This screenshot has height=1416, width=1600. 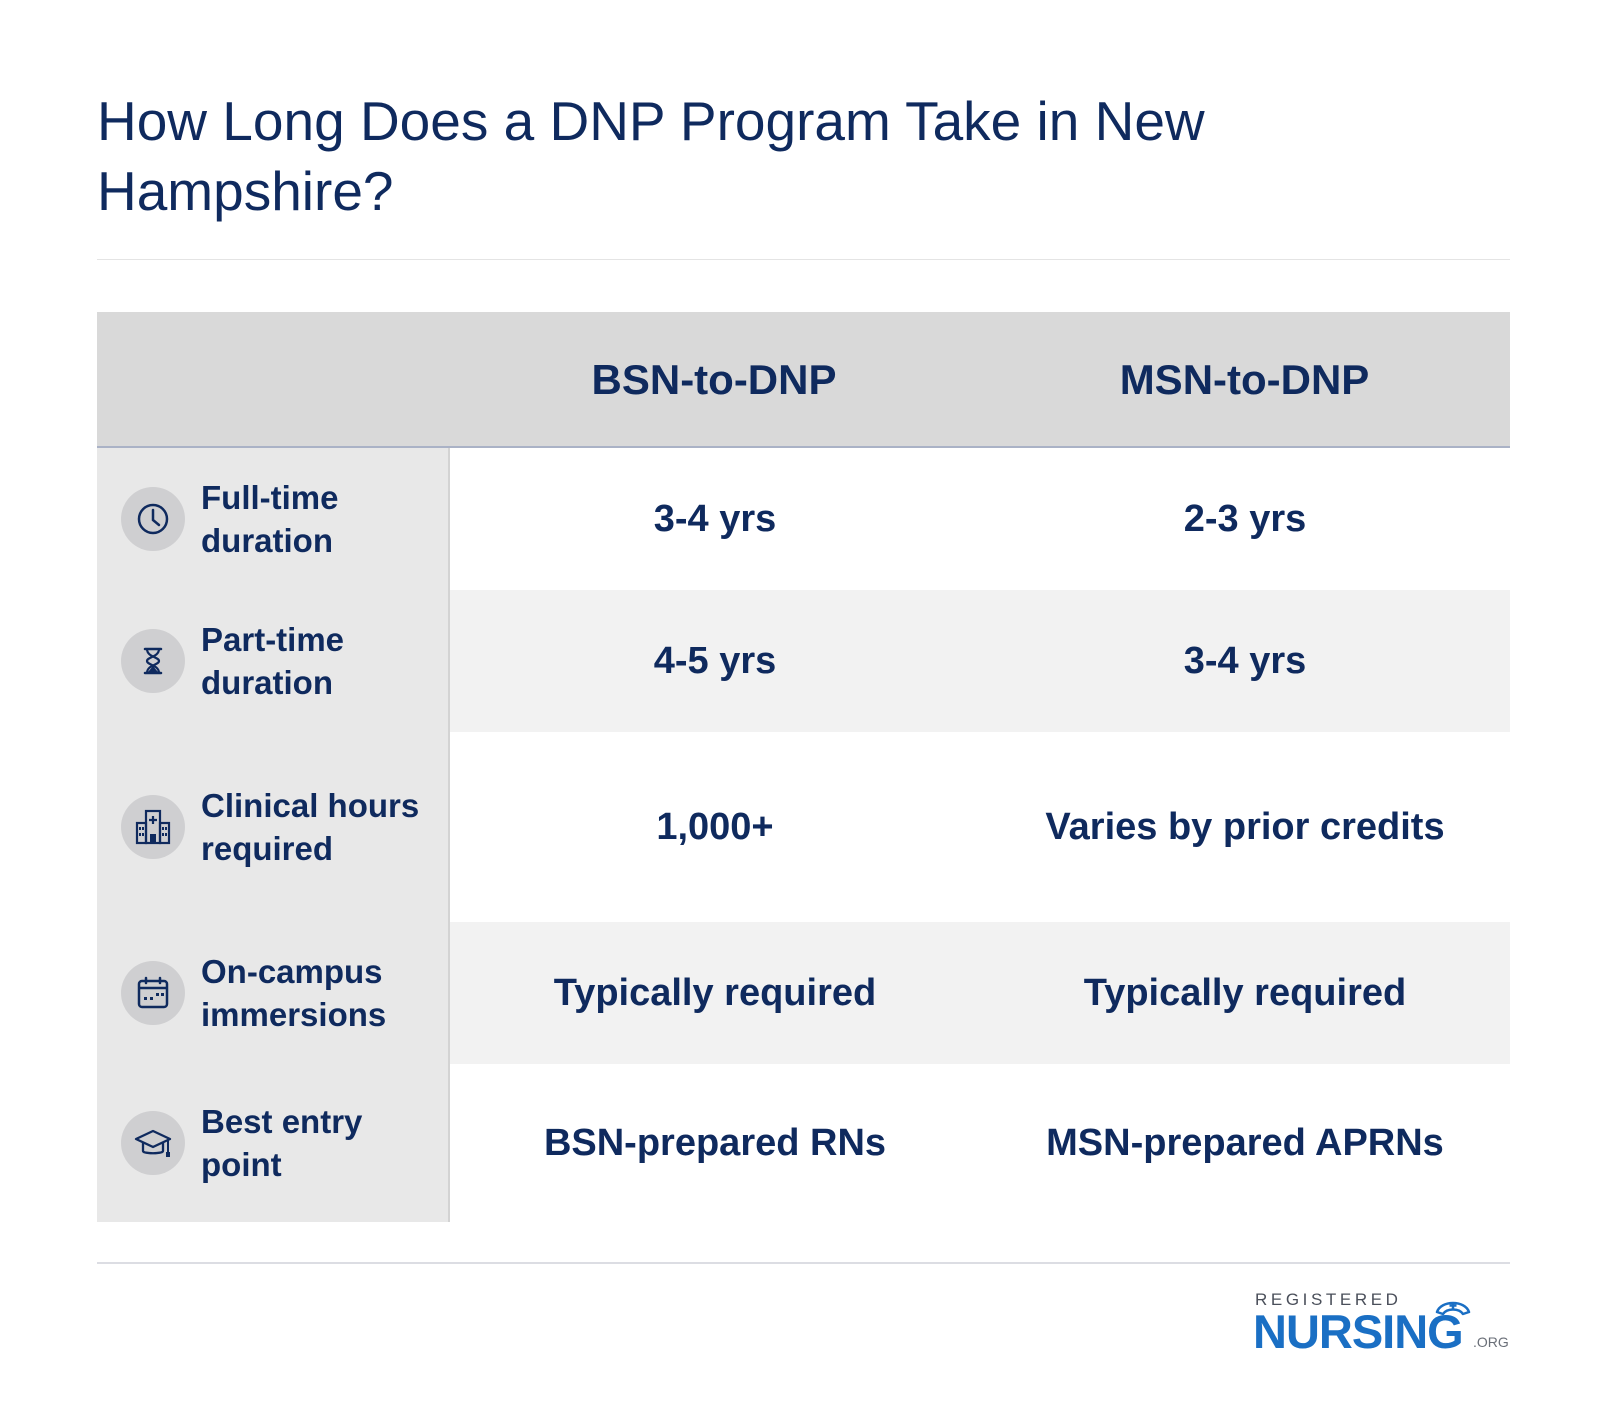 I want to click on bsn-cell: Typically required, so click(x=715, y=993).